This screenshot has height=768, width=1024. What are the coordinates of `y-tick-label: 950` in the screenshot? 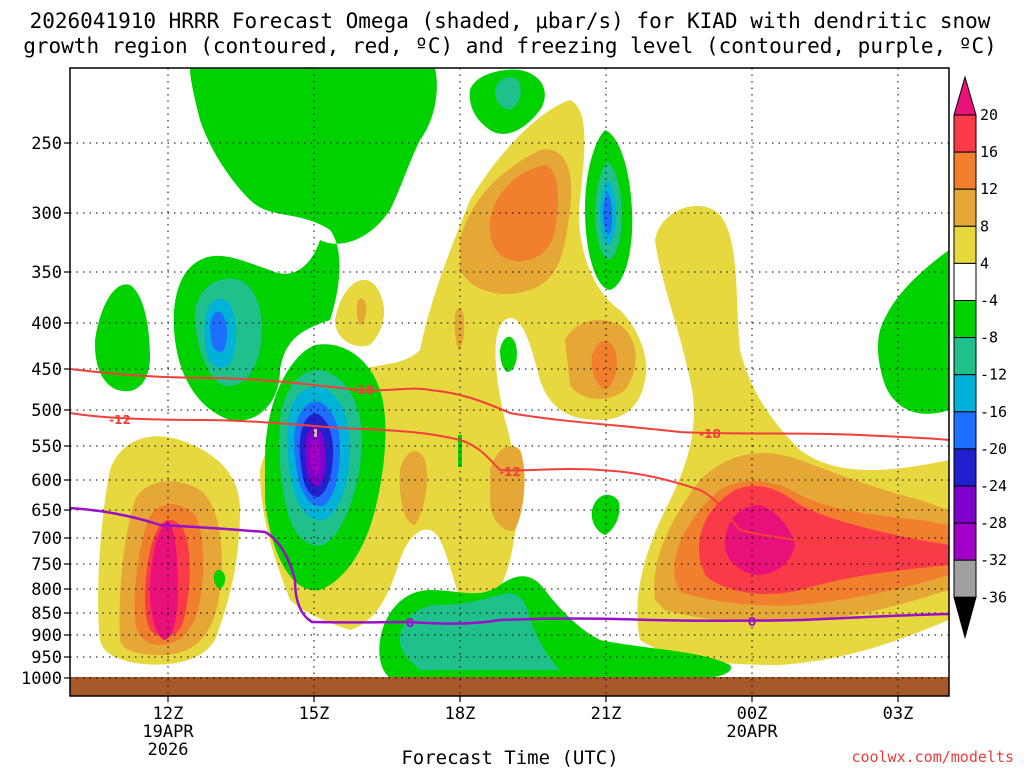 It's located at (46, 658).